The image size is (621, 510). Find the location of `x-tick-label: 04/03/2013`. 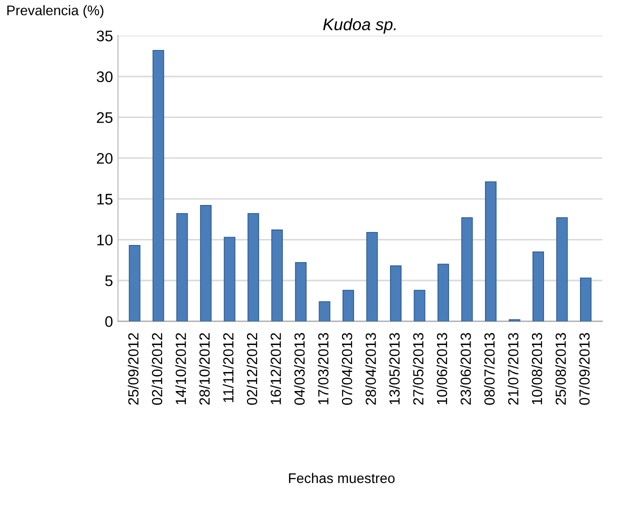

x-tick-label: 04/03/2013 is located at coordinates (299, 369).